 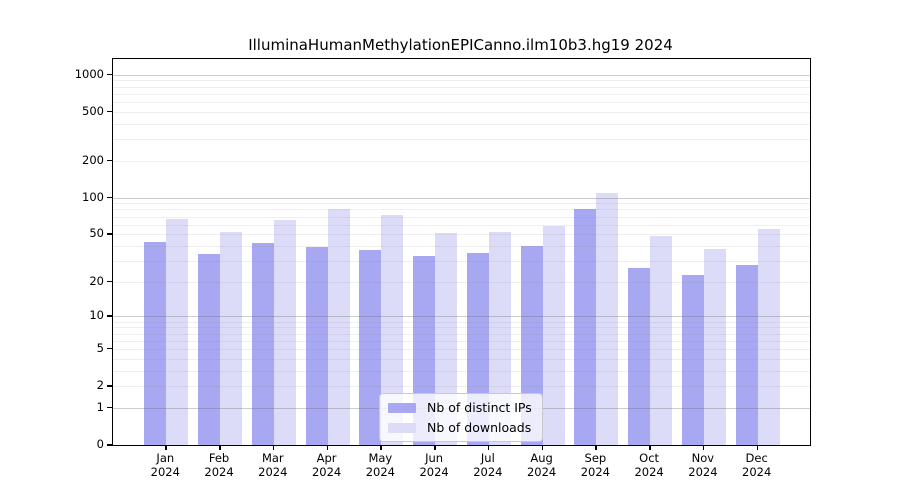 What do you see at coordinates (316, 346) in the screenshot?
I see `bar-distinct-ips-apr-2024` at bounding box center [316, 346].